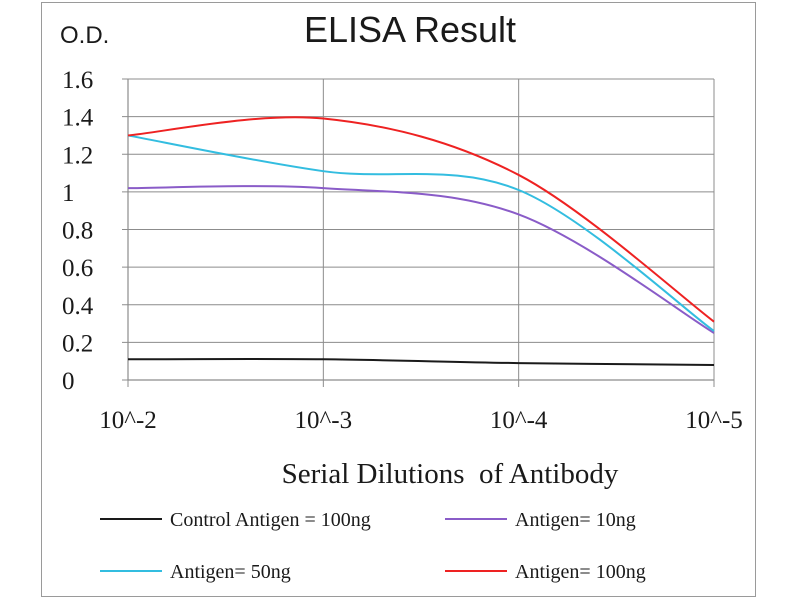  What do you see at coordinates (78, 118) in the screenshot?
I see `y-tick-label: 1.4` at bounding box center [78, 118].